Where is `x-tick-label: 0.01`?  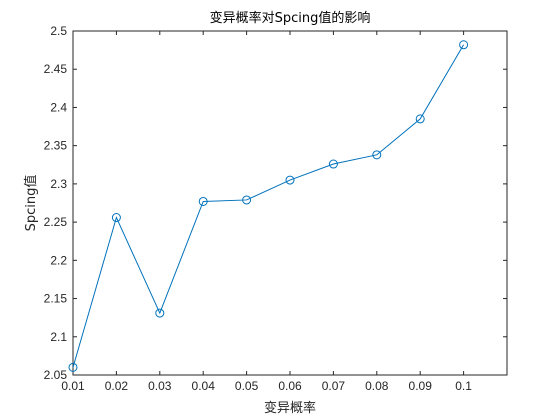
x-tick-label: 0.01 is located at coordinates (73, 386).